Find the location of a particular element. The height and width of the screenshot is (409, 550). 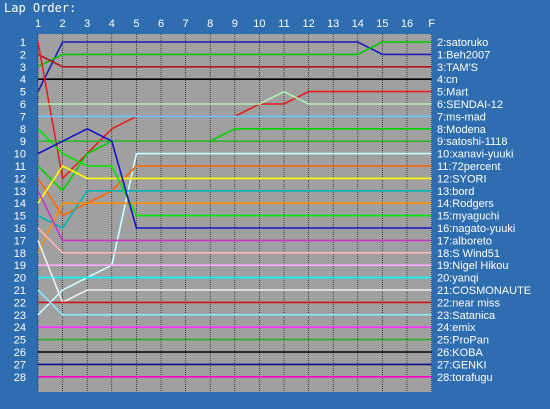

driver-label: 12:SYORI is located at coordinates (462, 179).